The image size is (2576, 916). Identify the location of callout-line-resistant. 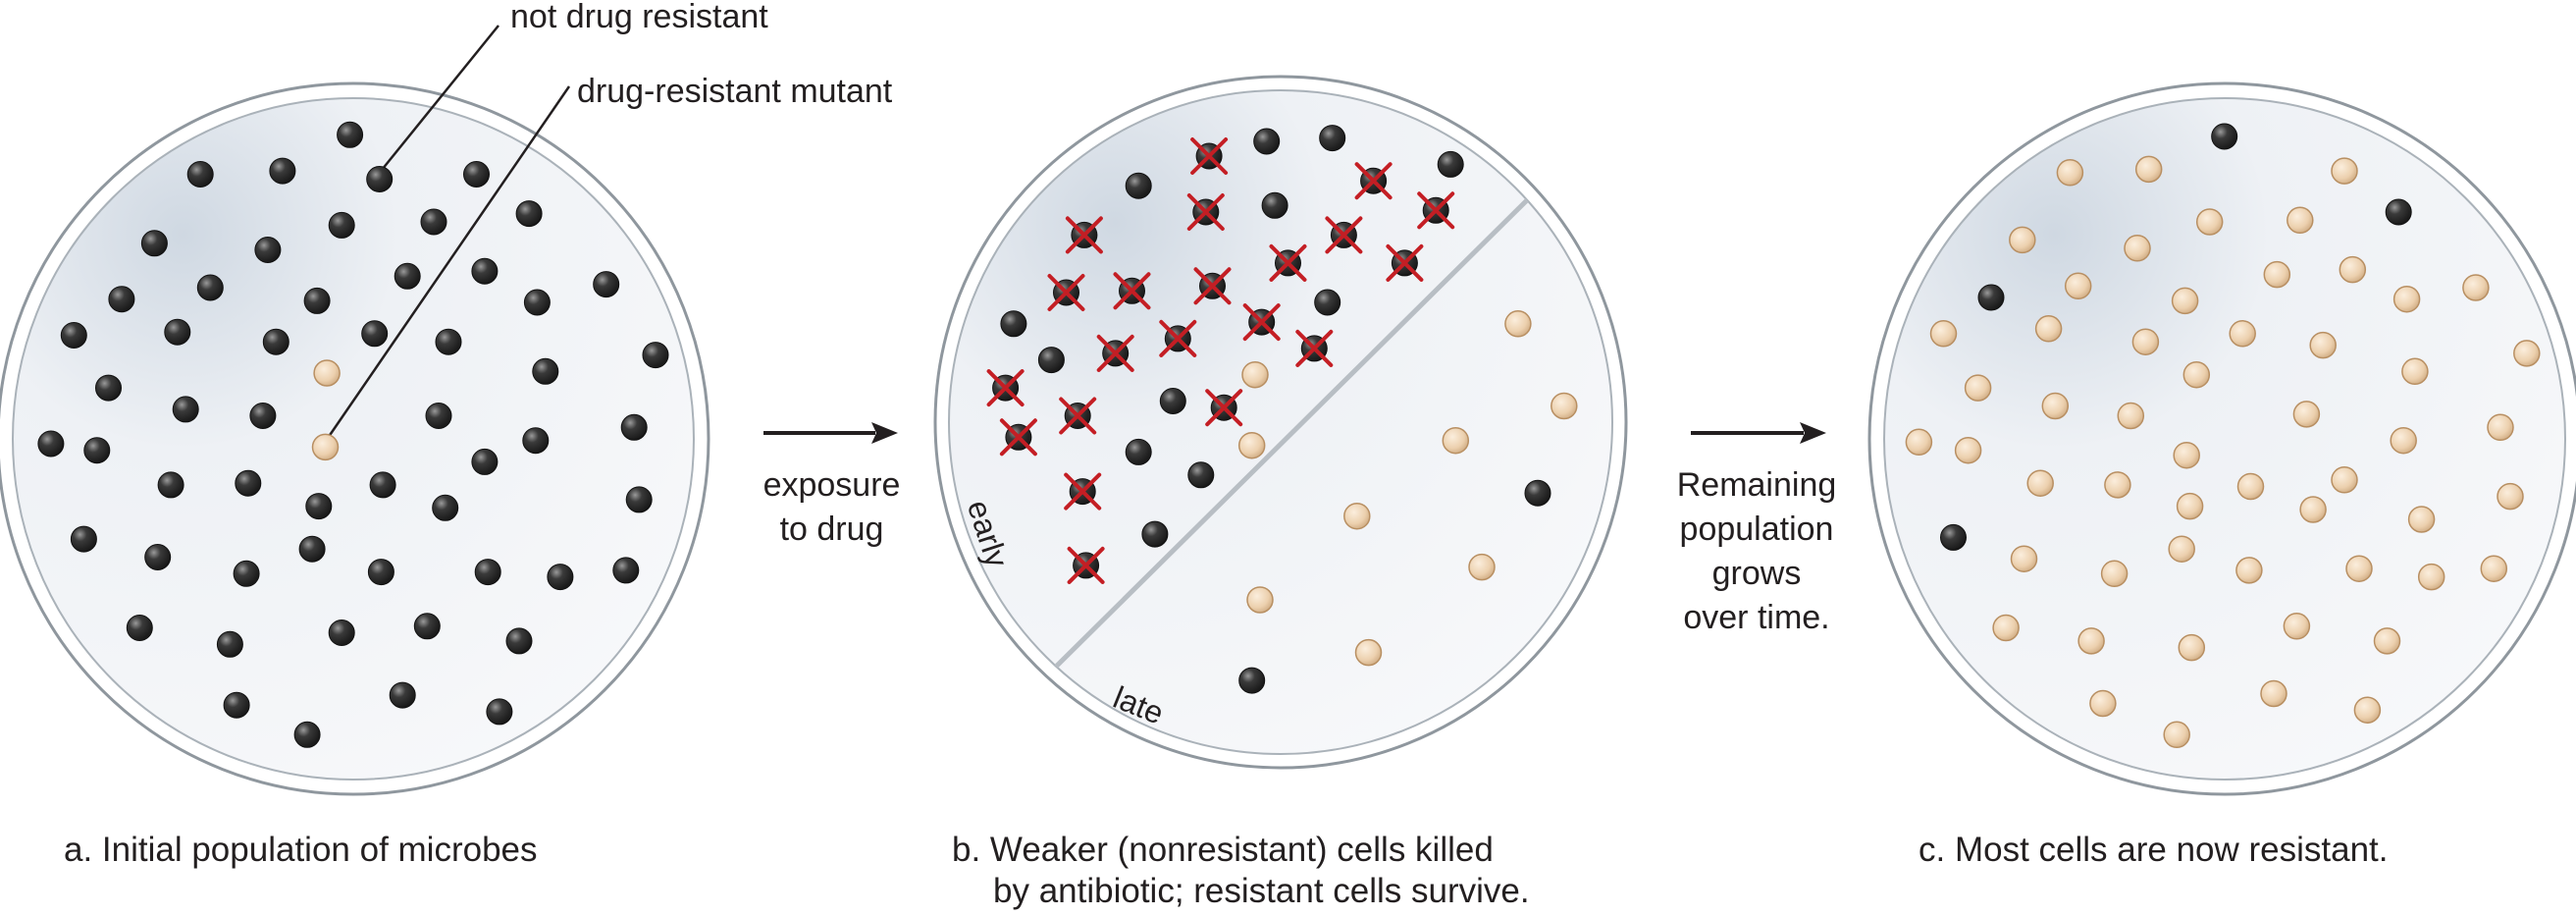
(446, 265).